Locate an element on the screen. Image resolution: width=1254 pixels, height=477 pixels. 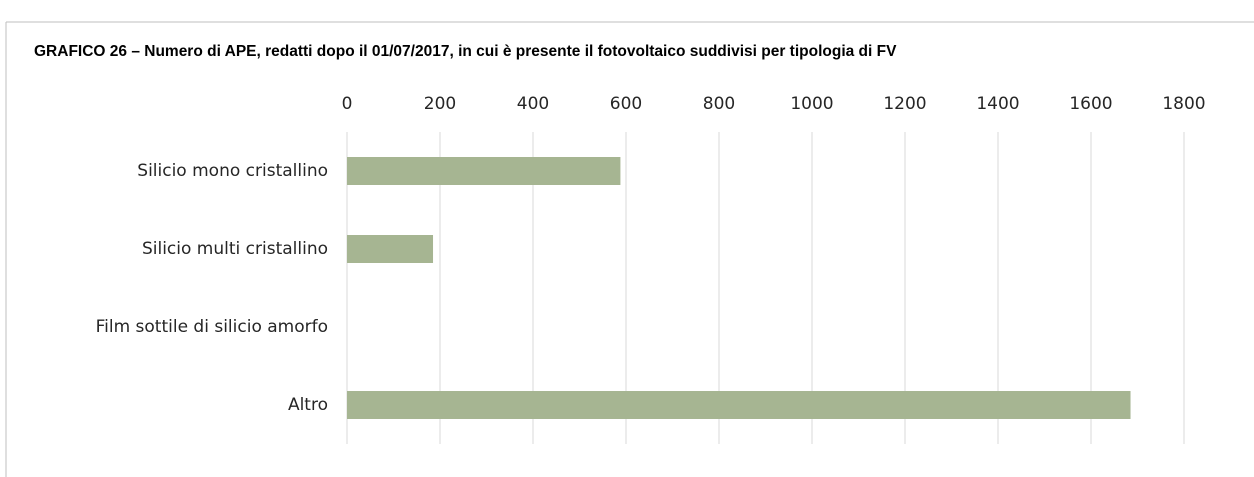
x-tick-label: 0 is located at coordinates (347, 104).